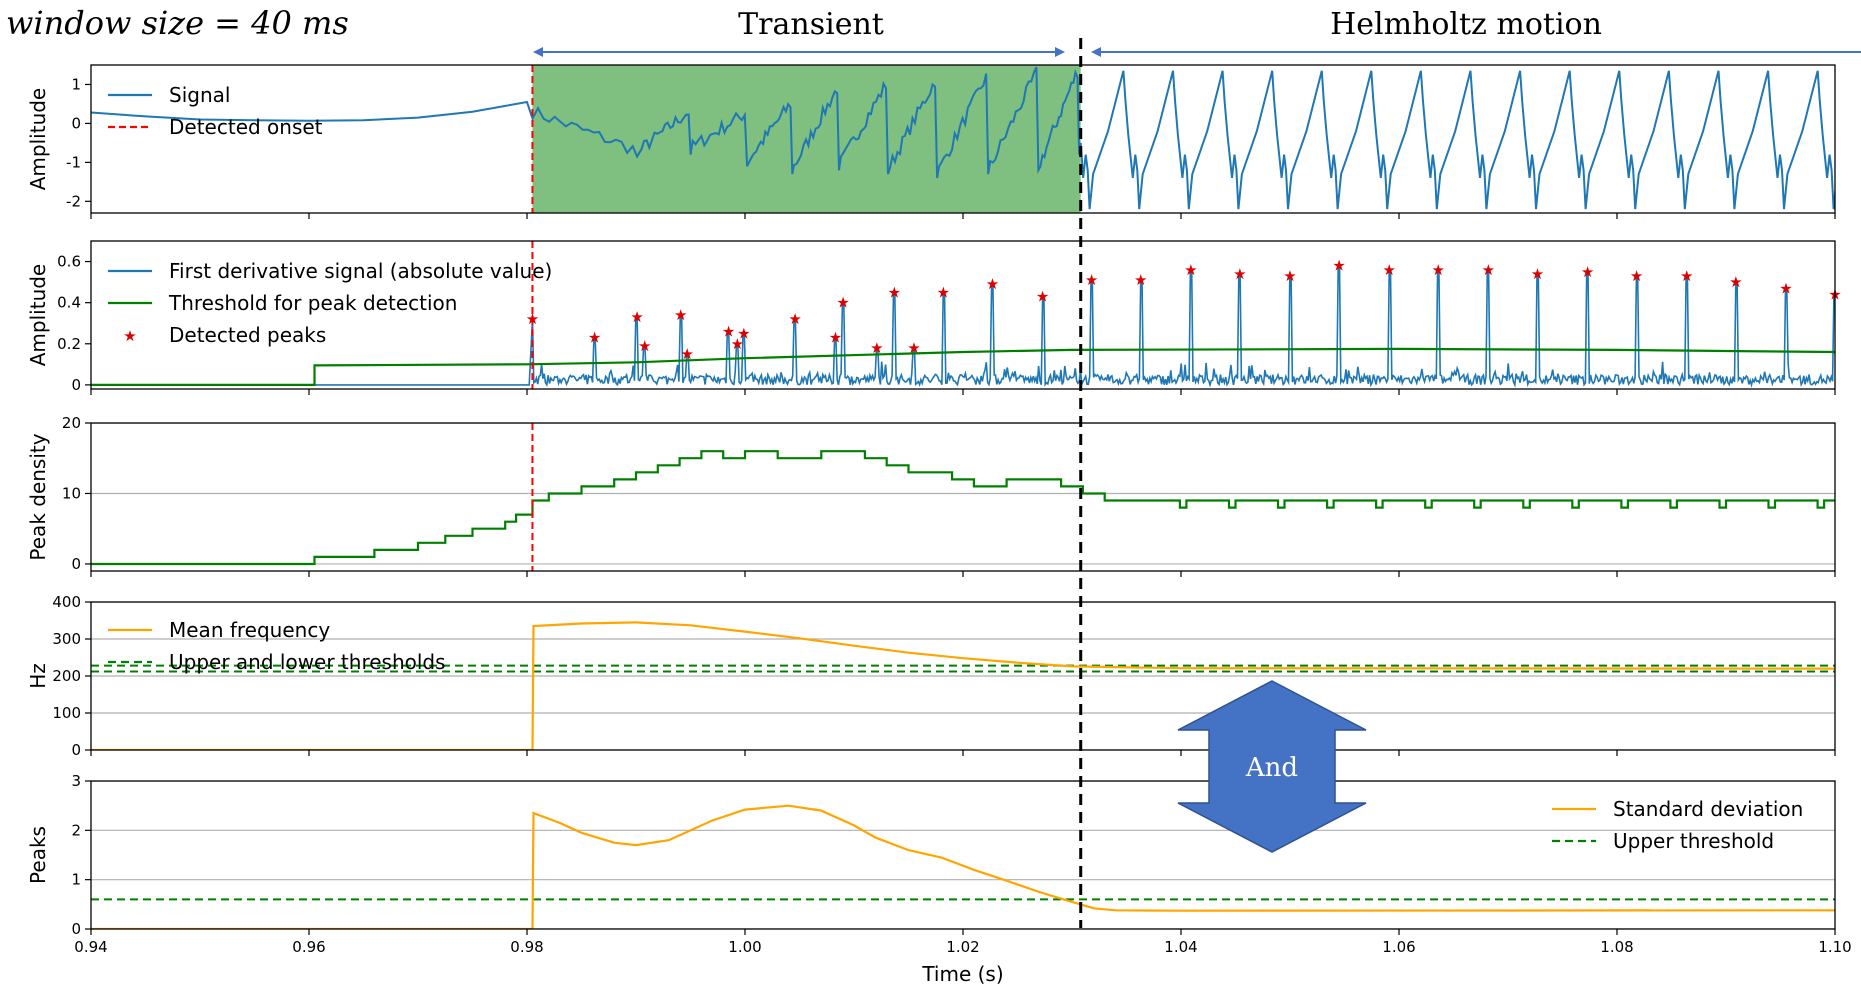  I want to click on legend-label: Detected peaks, so click(247, 335).